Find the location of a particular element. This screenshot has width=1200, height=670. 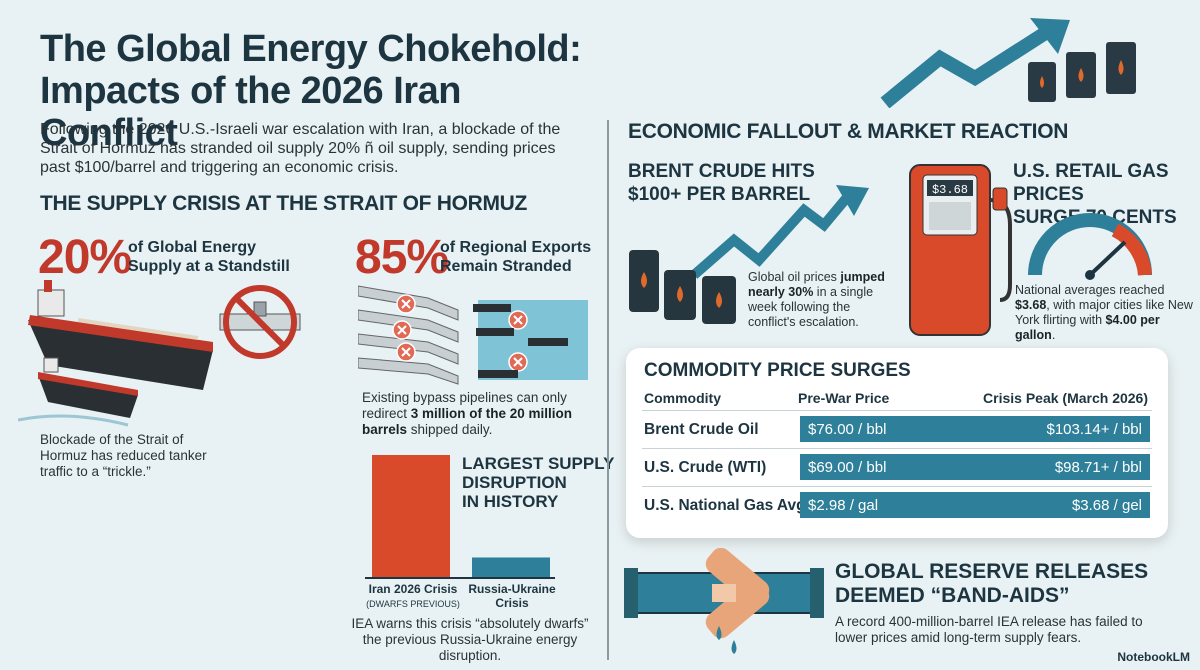

blocked-pipelines-icon is located at coordinates (473, 335).